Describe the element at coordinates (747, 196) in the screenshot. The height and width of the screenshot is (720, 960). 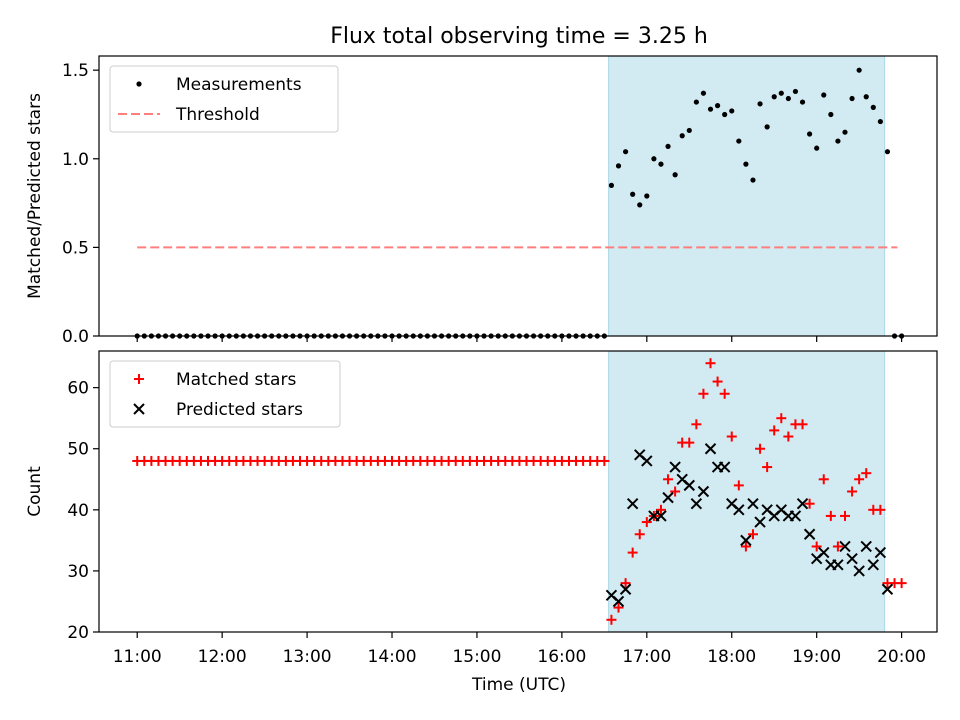
I see `observing-window-span` at that location.